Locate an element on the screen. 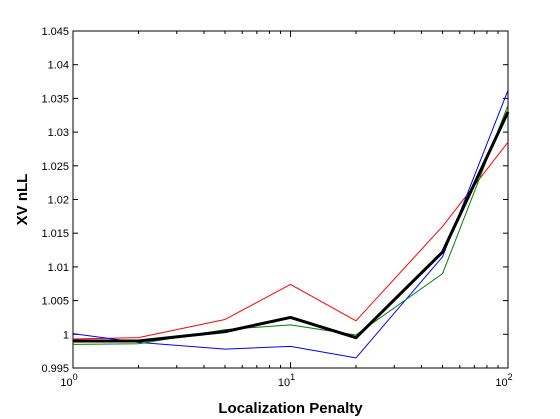 This screenshot has height=419, width=560. y-tick-label: 1.005 is located at coordinates (55, 302).